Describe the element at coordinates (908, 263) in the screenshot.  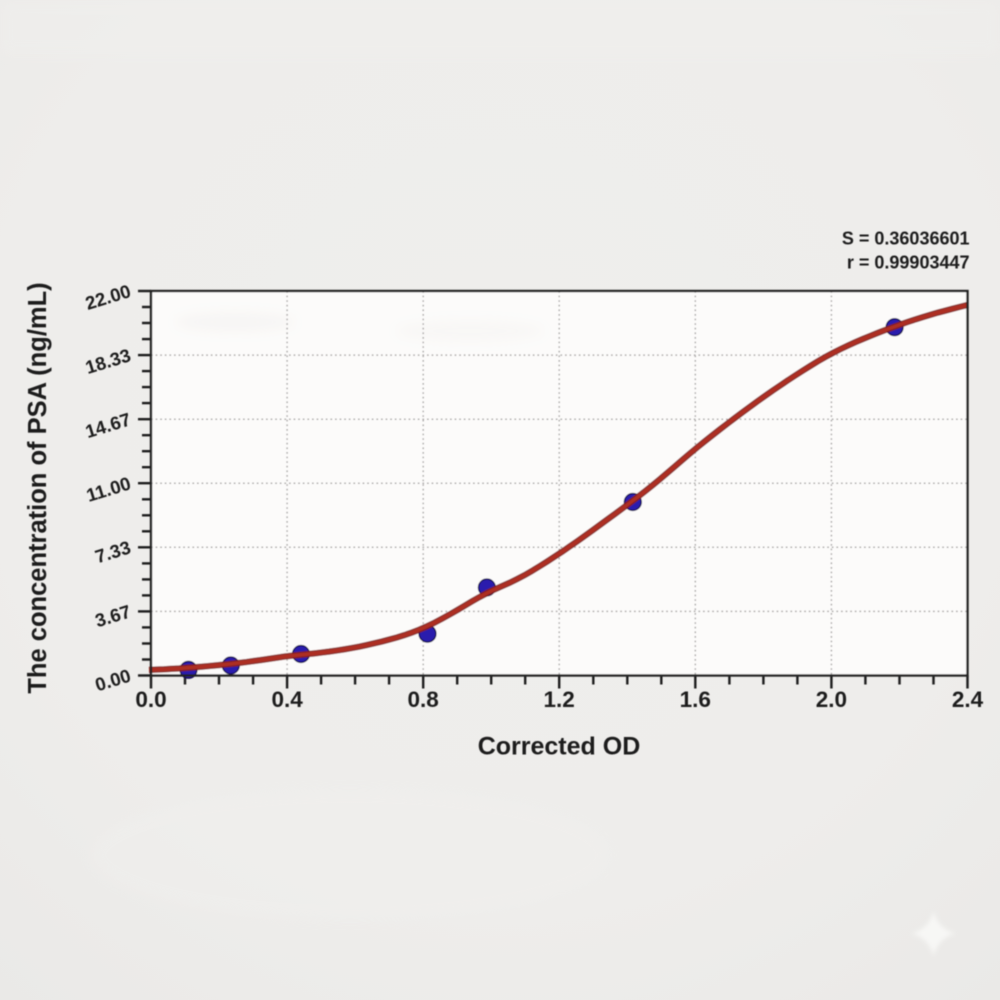
I see `svg-text: r = 0.99903447` at that location.